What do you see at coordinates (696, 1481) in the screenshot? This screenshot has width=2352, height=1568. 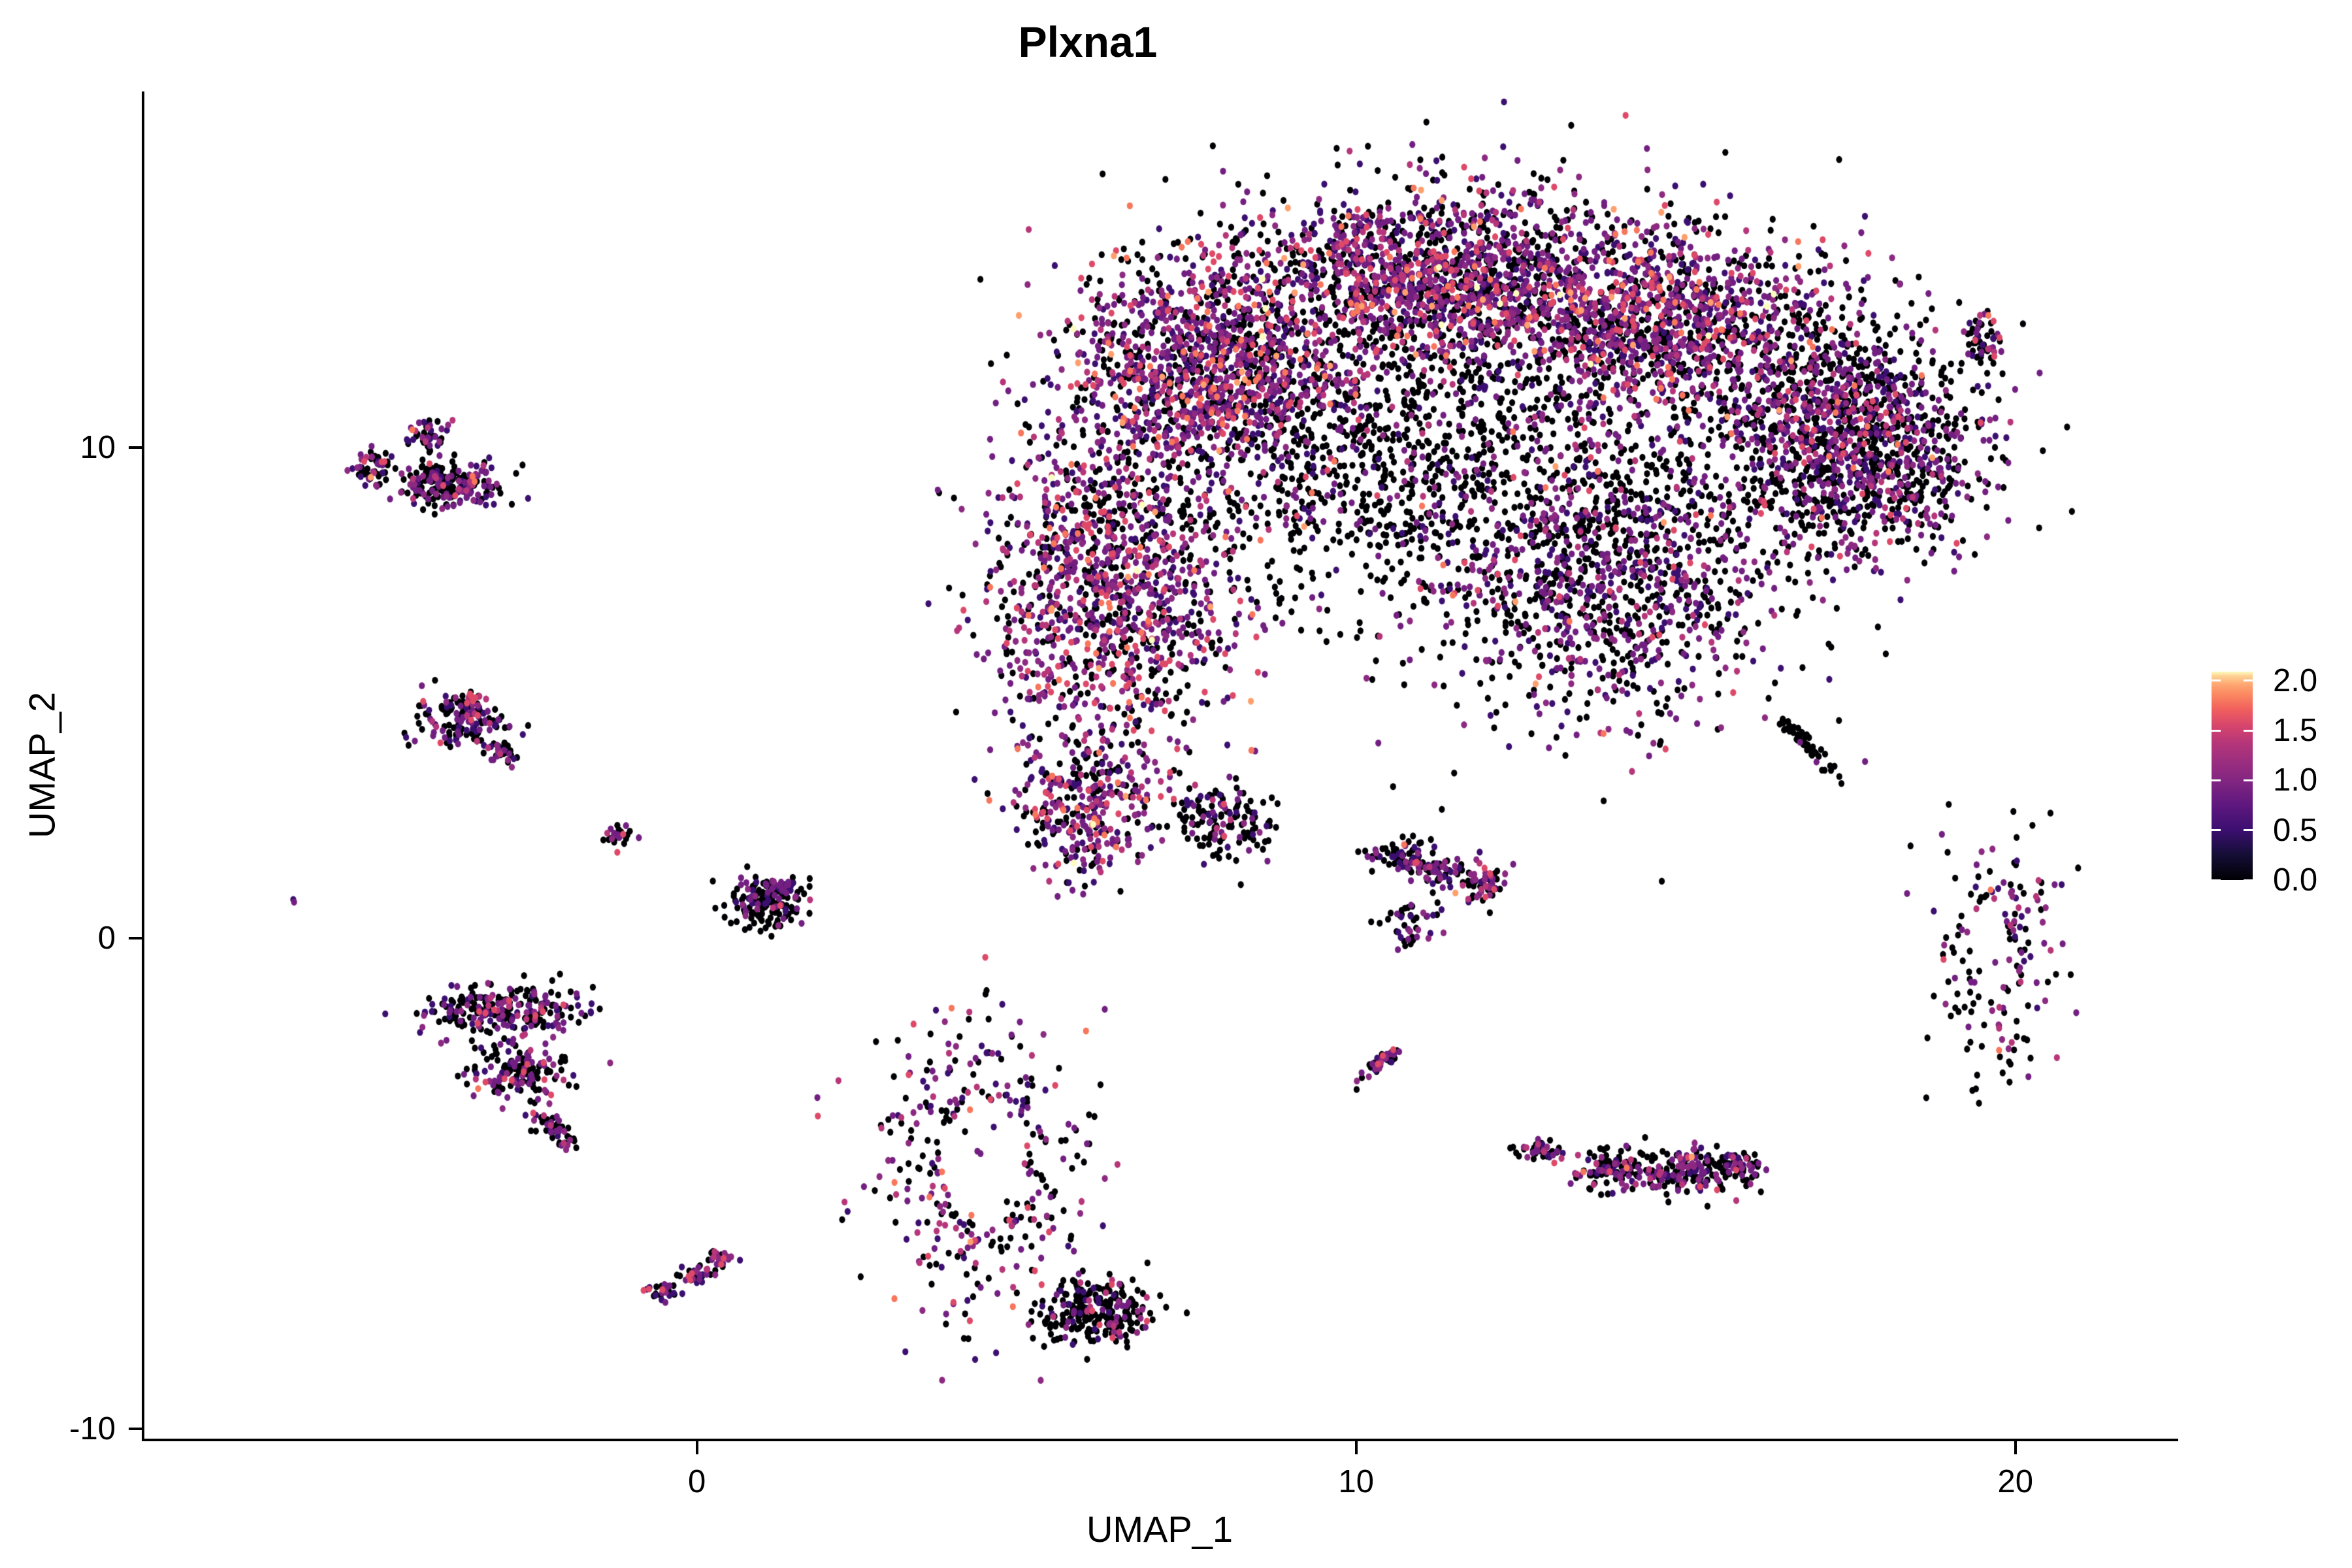 I see `x-tick-label: 0` at bounding box center [696, 1481].